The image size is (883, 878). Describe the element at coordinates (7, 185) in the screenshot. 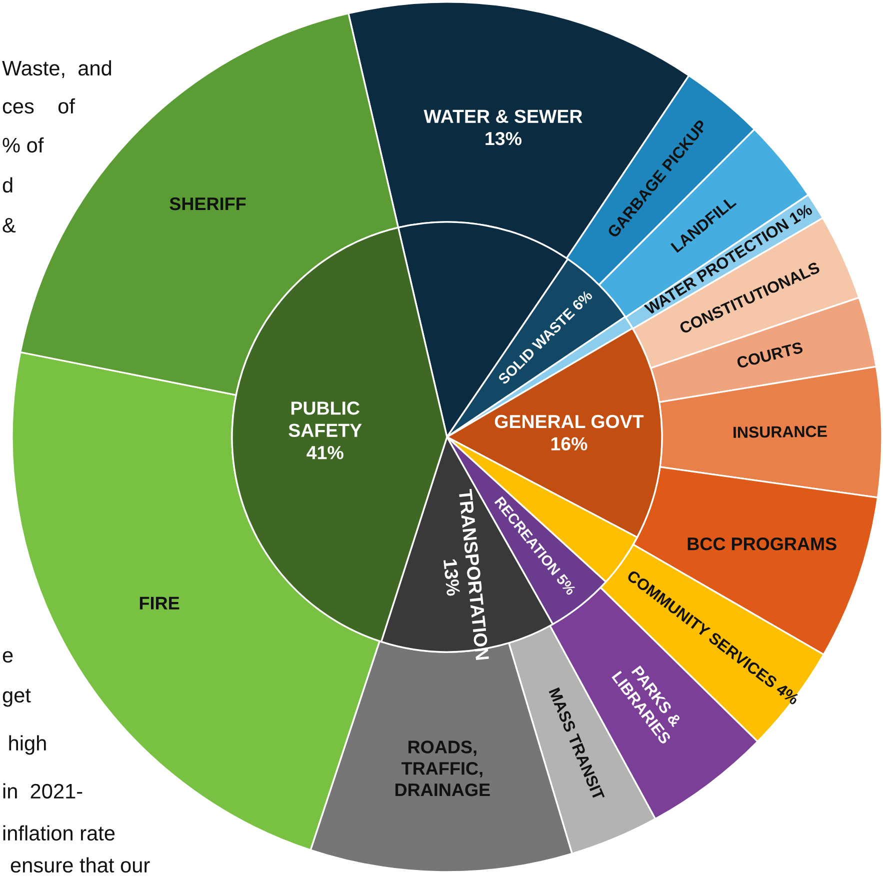

I see `text: d` at that location.